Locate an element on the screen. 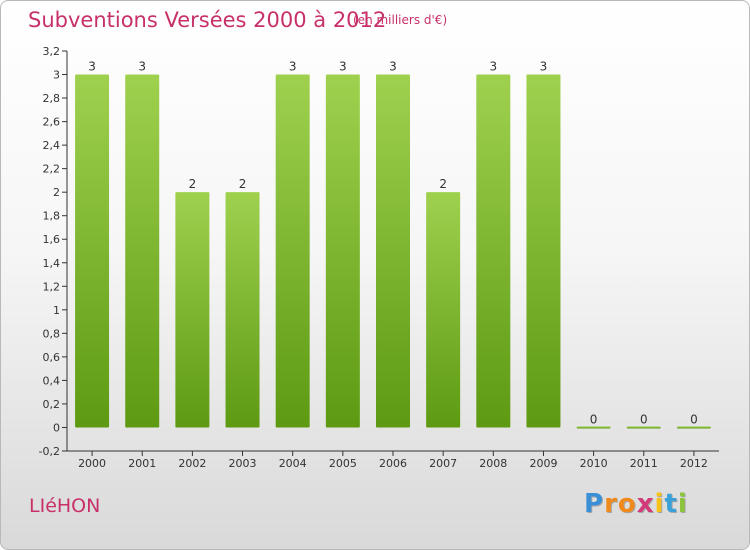  y-tick-label: 3 is located at coordinates (56, 75).